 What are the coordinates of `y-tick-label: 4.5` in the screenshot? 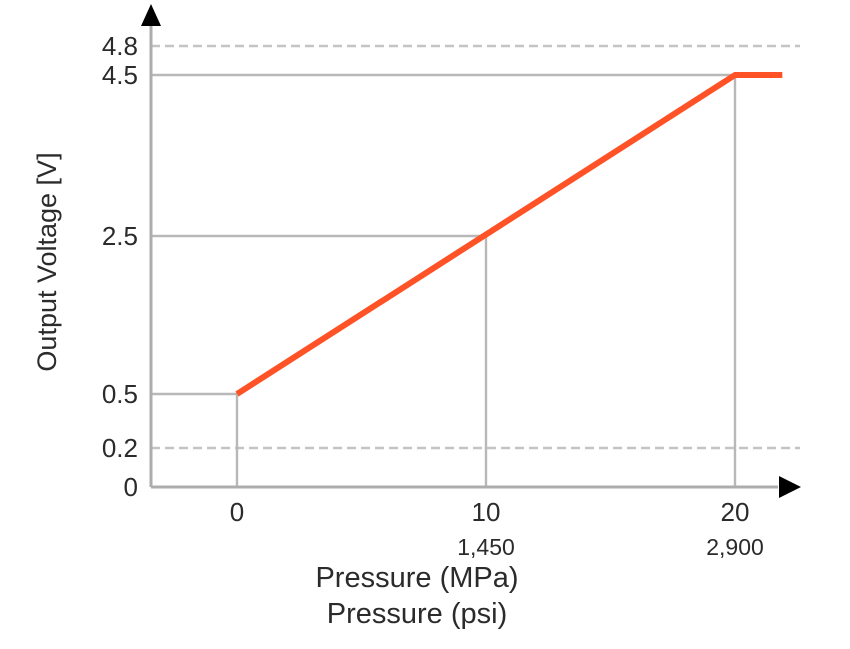 It's located at (120, 75).